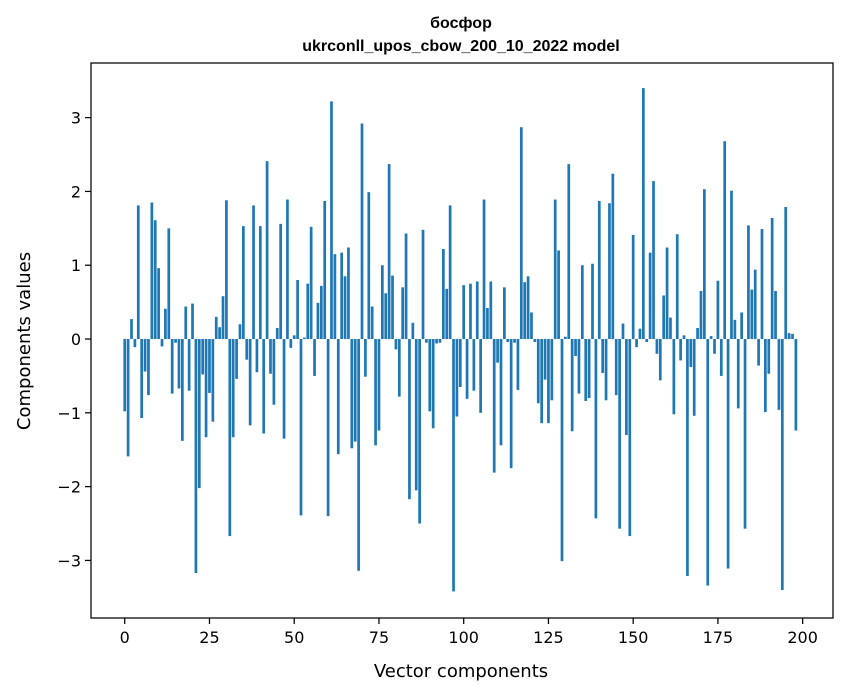  I want to click on y-tick-label: −3, so click(69, 560).